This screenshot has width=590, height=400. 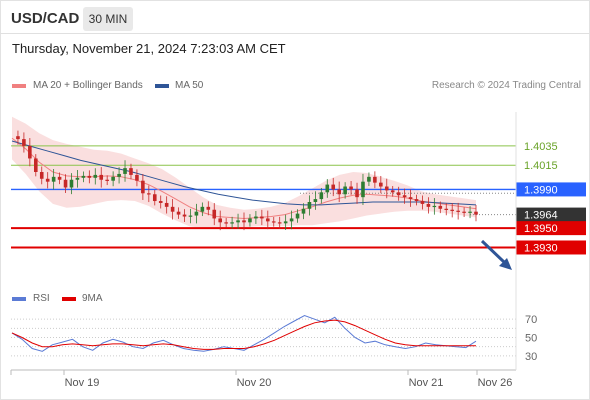 What do you see at coordinates (505, 264) in the screenshot?
I see `forecast-arrowhead` at bounding box center [505, 264].